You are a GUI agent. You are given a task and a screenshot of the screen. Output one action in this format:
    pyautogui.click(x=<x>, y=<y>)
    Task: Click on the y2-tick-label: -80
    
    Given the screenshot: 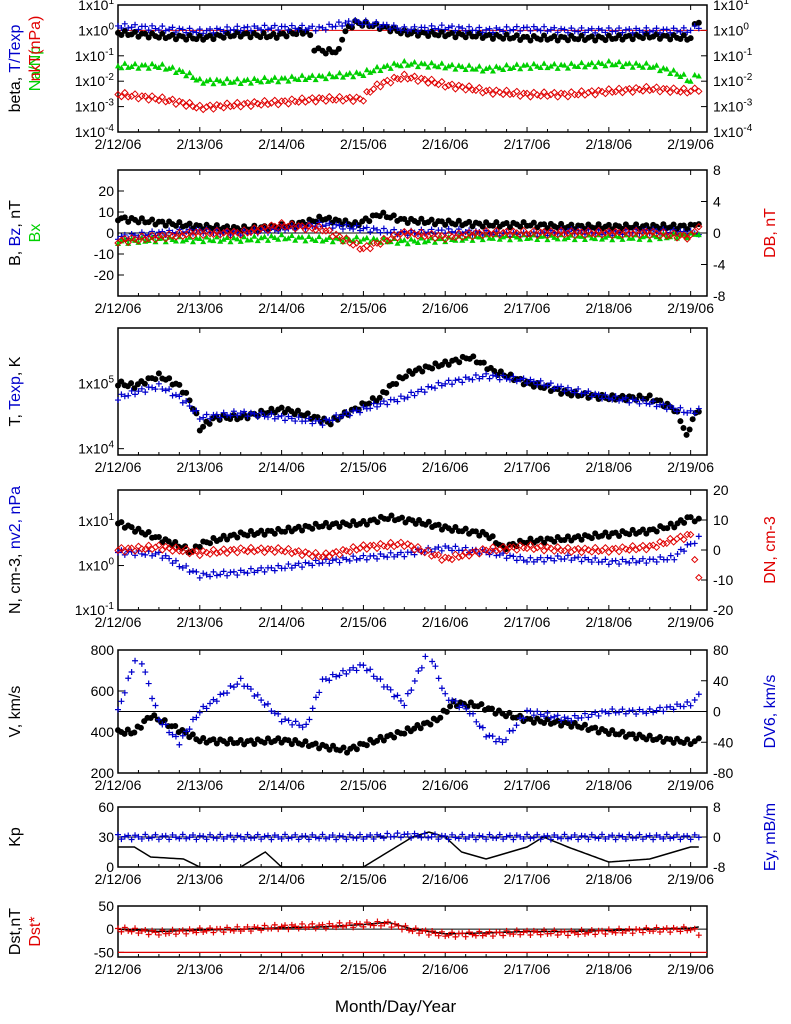 What is the action you would take?
    pyautogui.click(x=723, y=773)
    